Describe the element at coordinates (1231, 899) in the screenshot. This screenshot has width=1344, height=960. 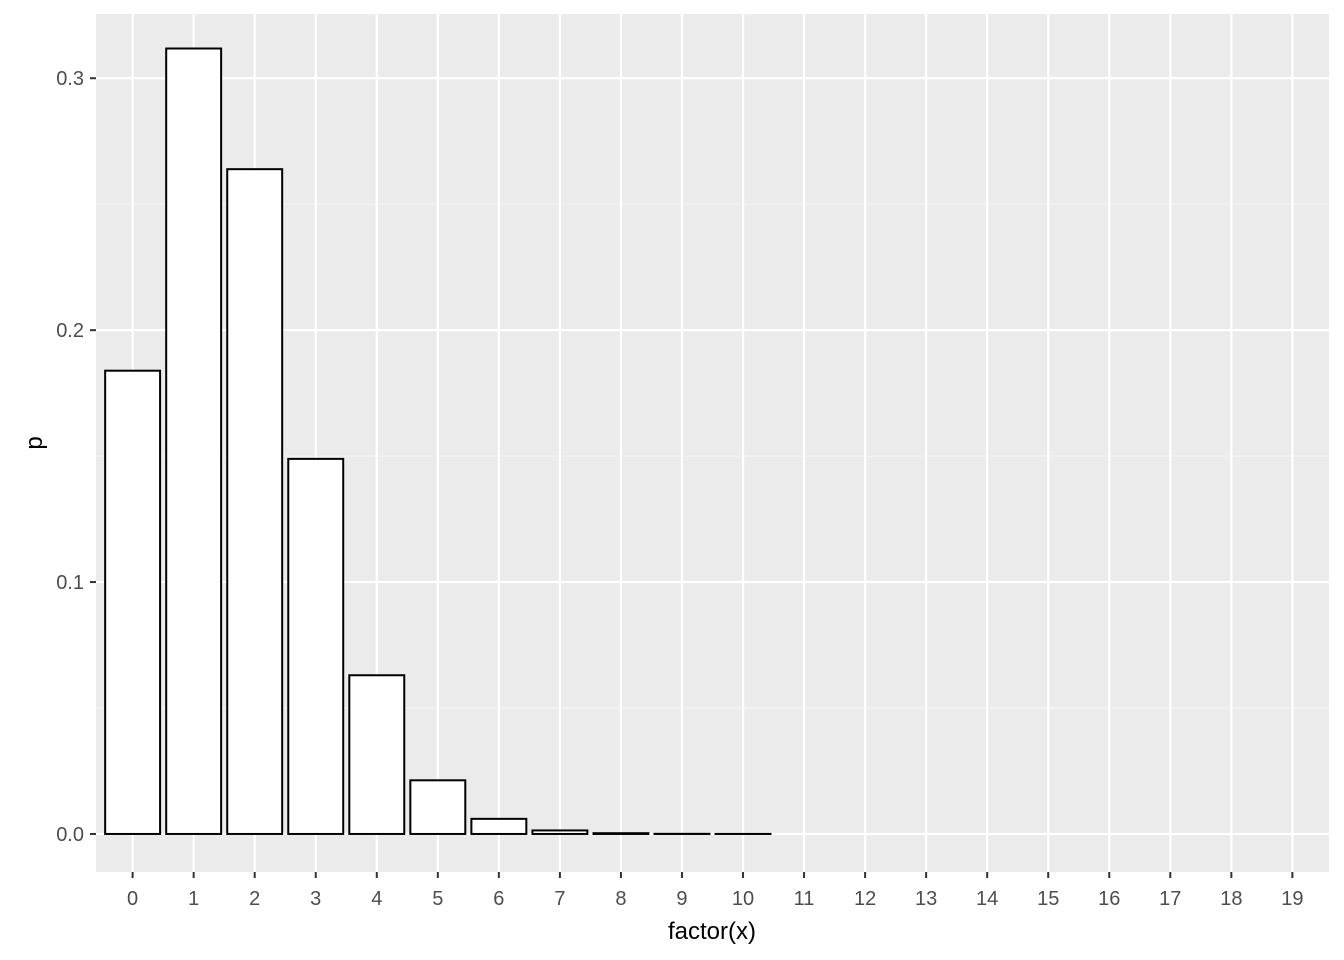
I see `x-tick-label: 18` at that location.